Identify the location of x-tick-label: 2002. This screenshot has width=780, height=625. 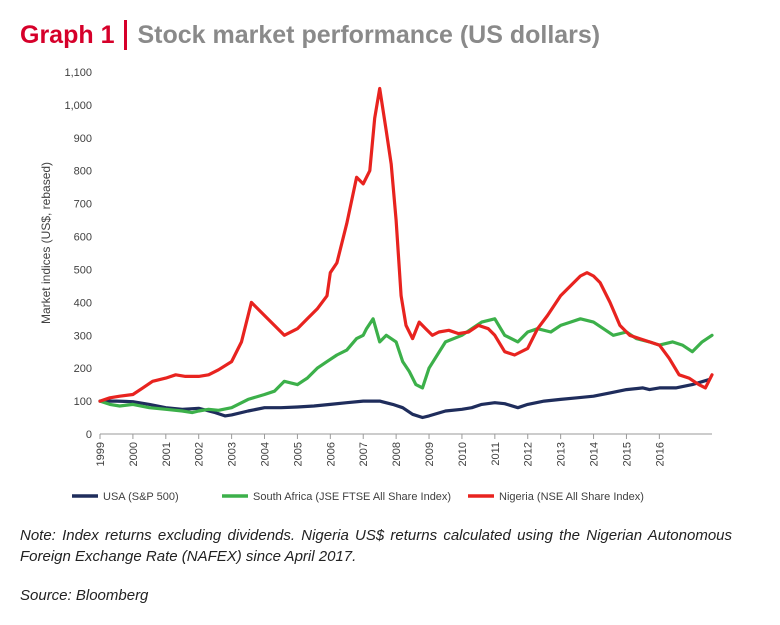
(200, 454).